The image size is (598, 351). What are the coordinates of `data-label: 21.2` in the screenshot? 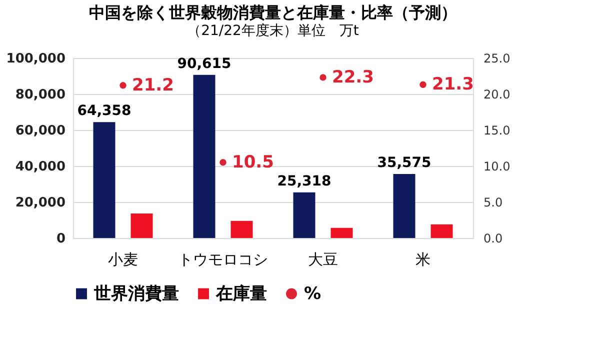 It's located at (153, 85).